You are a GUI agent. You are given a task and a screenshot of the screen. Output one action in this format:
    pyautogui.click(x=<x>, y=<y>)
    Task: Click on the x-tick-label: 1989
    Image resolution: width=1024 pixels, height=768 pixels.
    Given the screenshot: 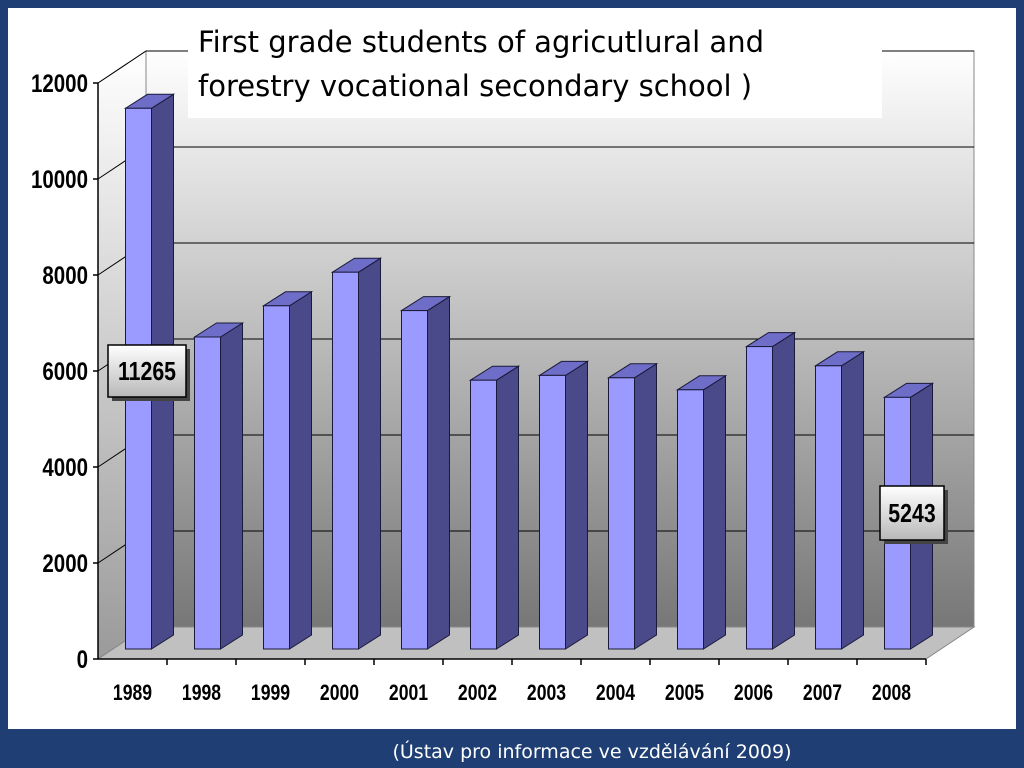 What is the action you would take?
    pyautogui.click(x=132, y=693)
    